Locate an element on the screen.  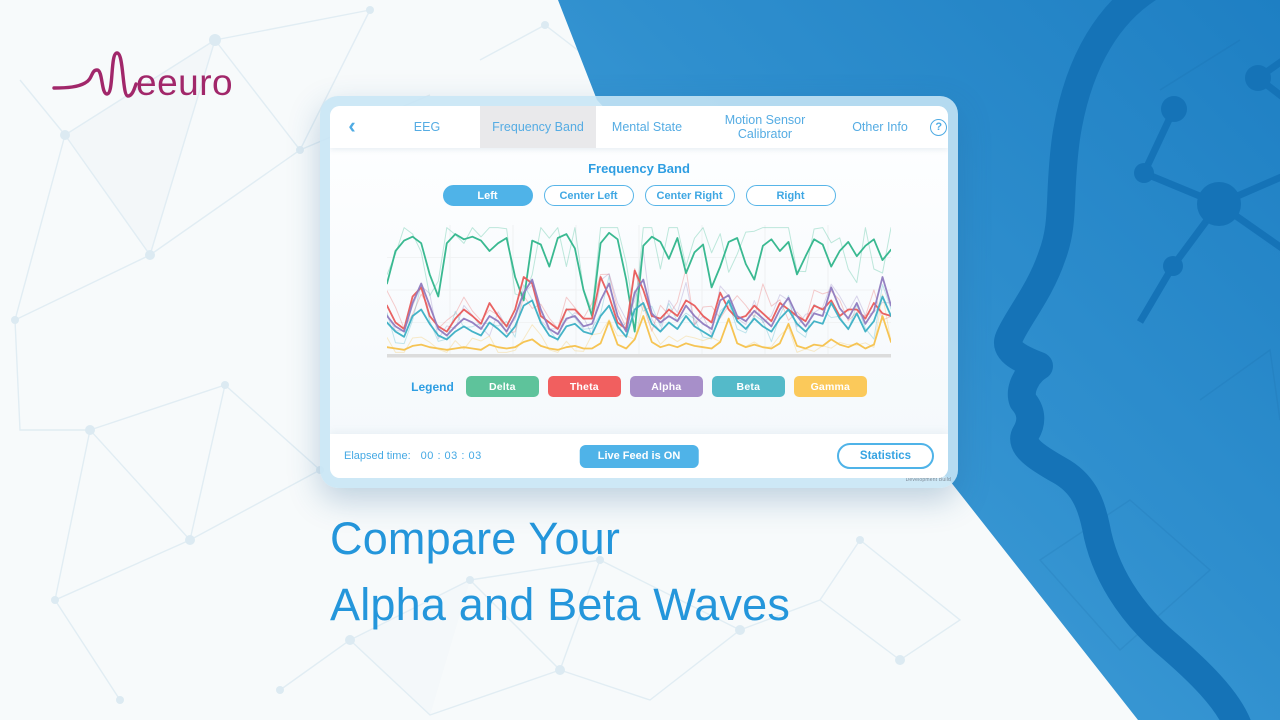
channel-button-center-left: Center Left is located at coordinates (588, 195).